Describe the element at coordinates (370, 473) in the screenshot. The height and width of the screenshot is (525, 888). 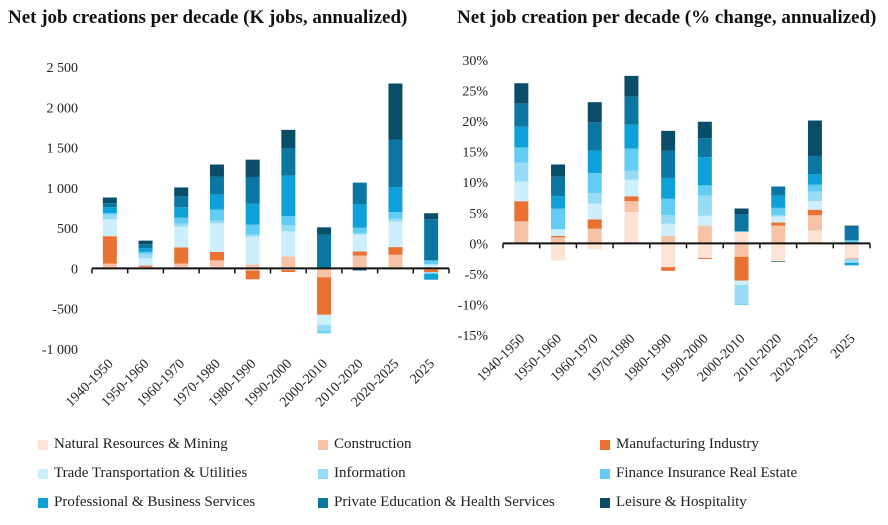
I see `legend-label: Information` at that location.